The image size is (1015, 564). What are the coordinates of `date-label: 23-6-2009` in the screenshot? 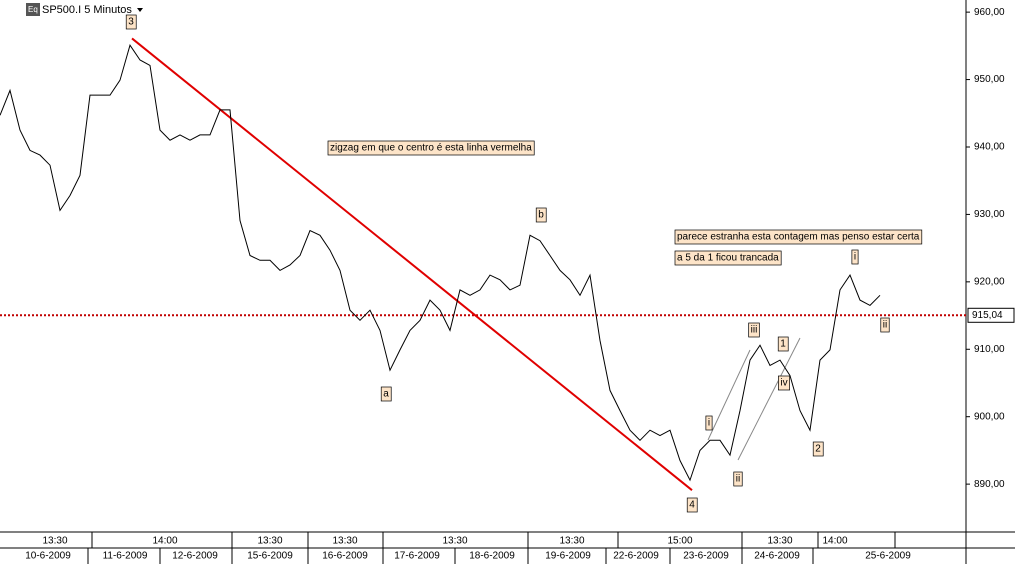 It's located at (706, 556).